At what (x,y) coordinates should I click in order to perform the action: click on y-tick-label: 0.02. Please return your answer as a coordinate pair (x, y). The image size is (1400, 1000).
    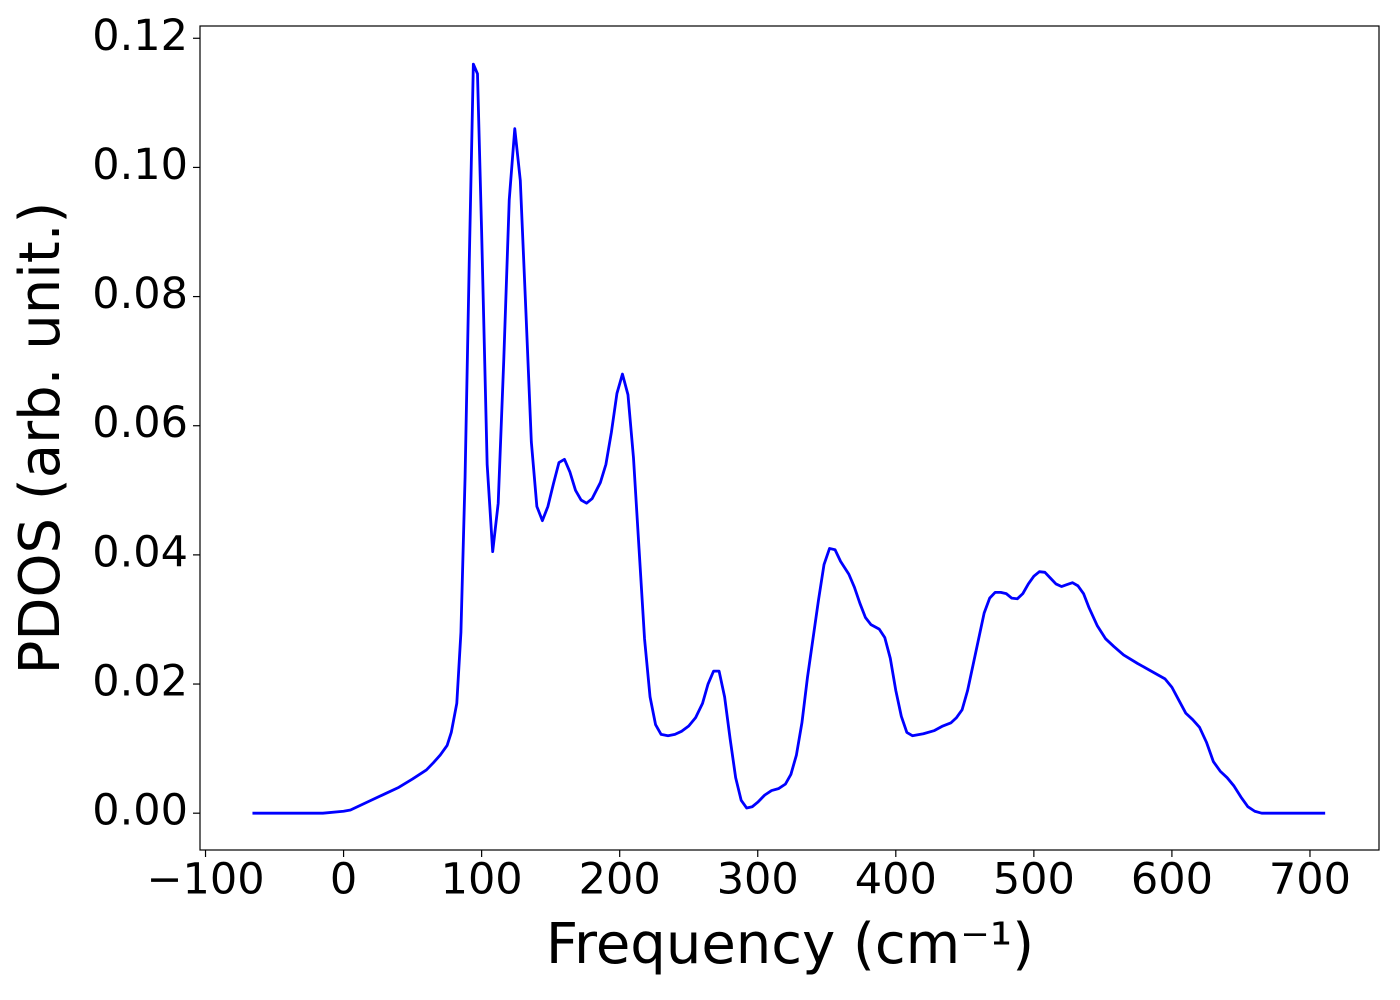
    Looking at the image, I should click on (140, 682).